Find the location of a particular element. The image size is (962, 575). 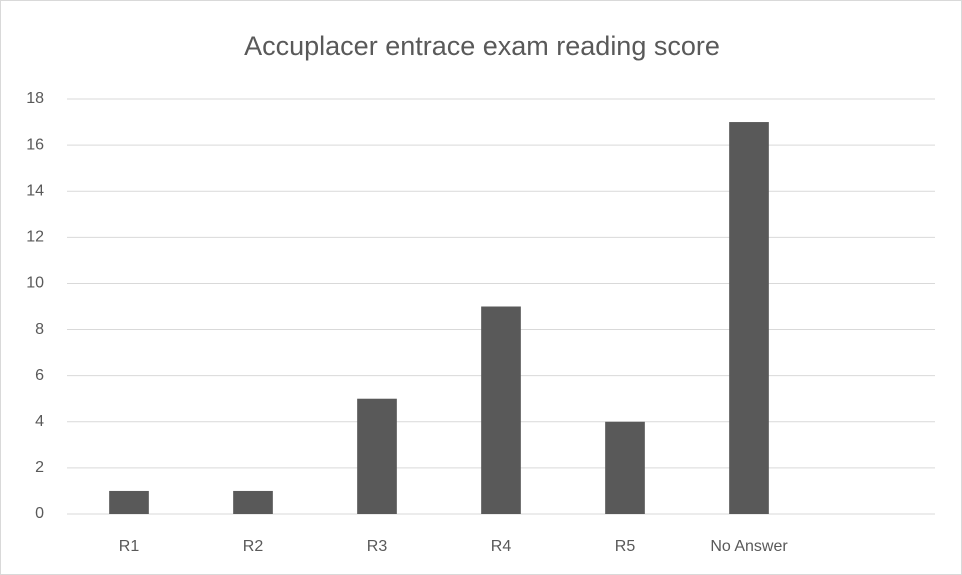

y-tick-label: 2 is located at coordinates (39, 467).